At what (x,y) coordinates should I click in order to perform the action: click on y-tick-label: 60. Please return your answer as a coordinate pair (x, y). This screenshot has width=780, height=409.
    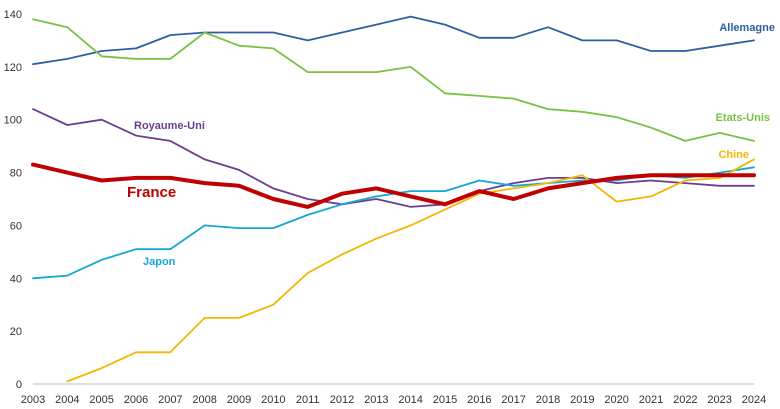
    Looking at the image, I should click on (16, 226).